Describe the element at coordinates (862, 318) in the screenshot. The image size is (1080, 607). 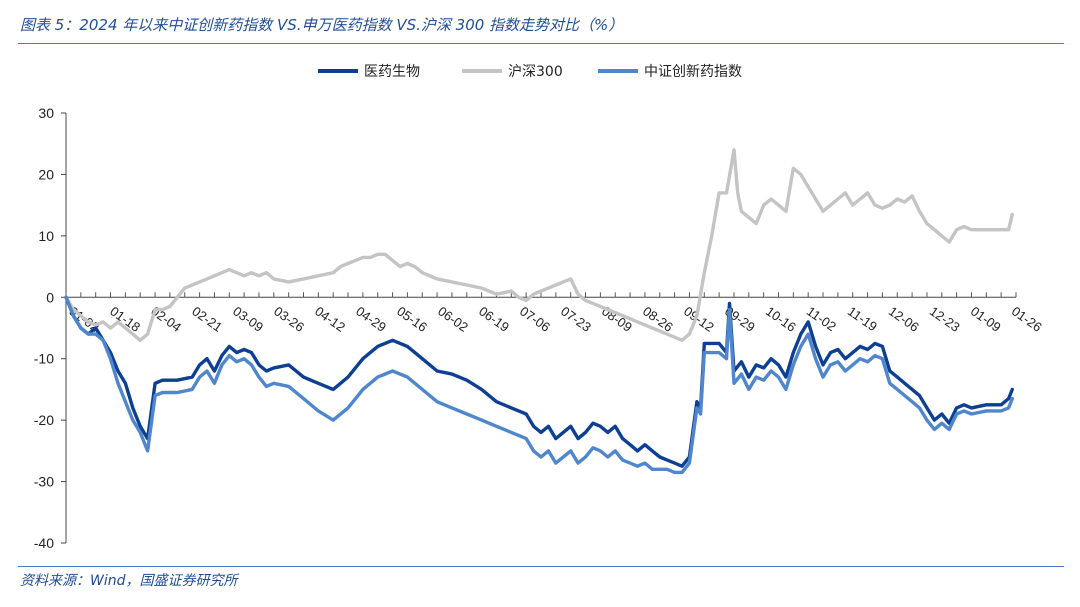
I see `x-tick-label: 11-19` at that location.